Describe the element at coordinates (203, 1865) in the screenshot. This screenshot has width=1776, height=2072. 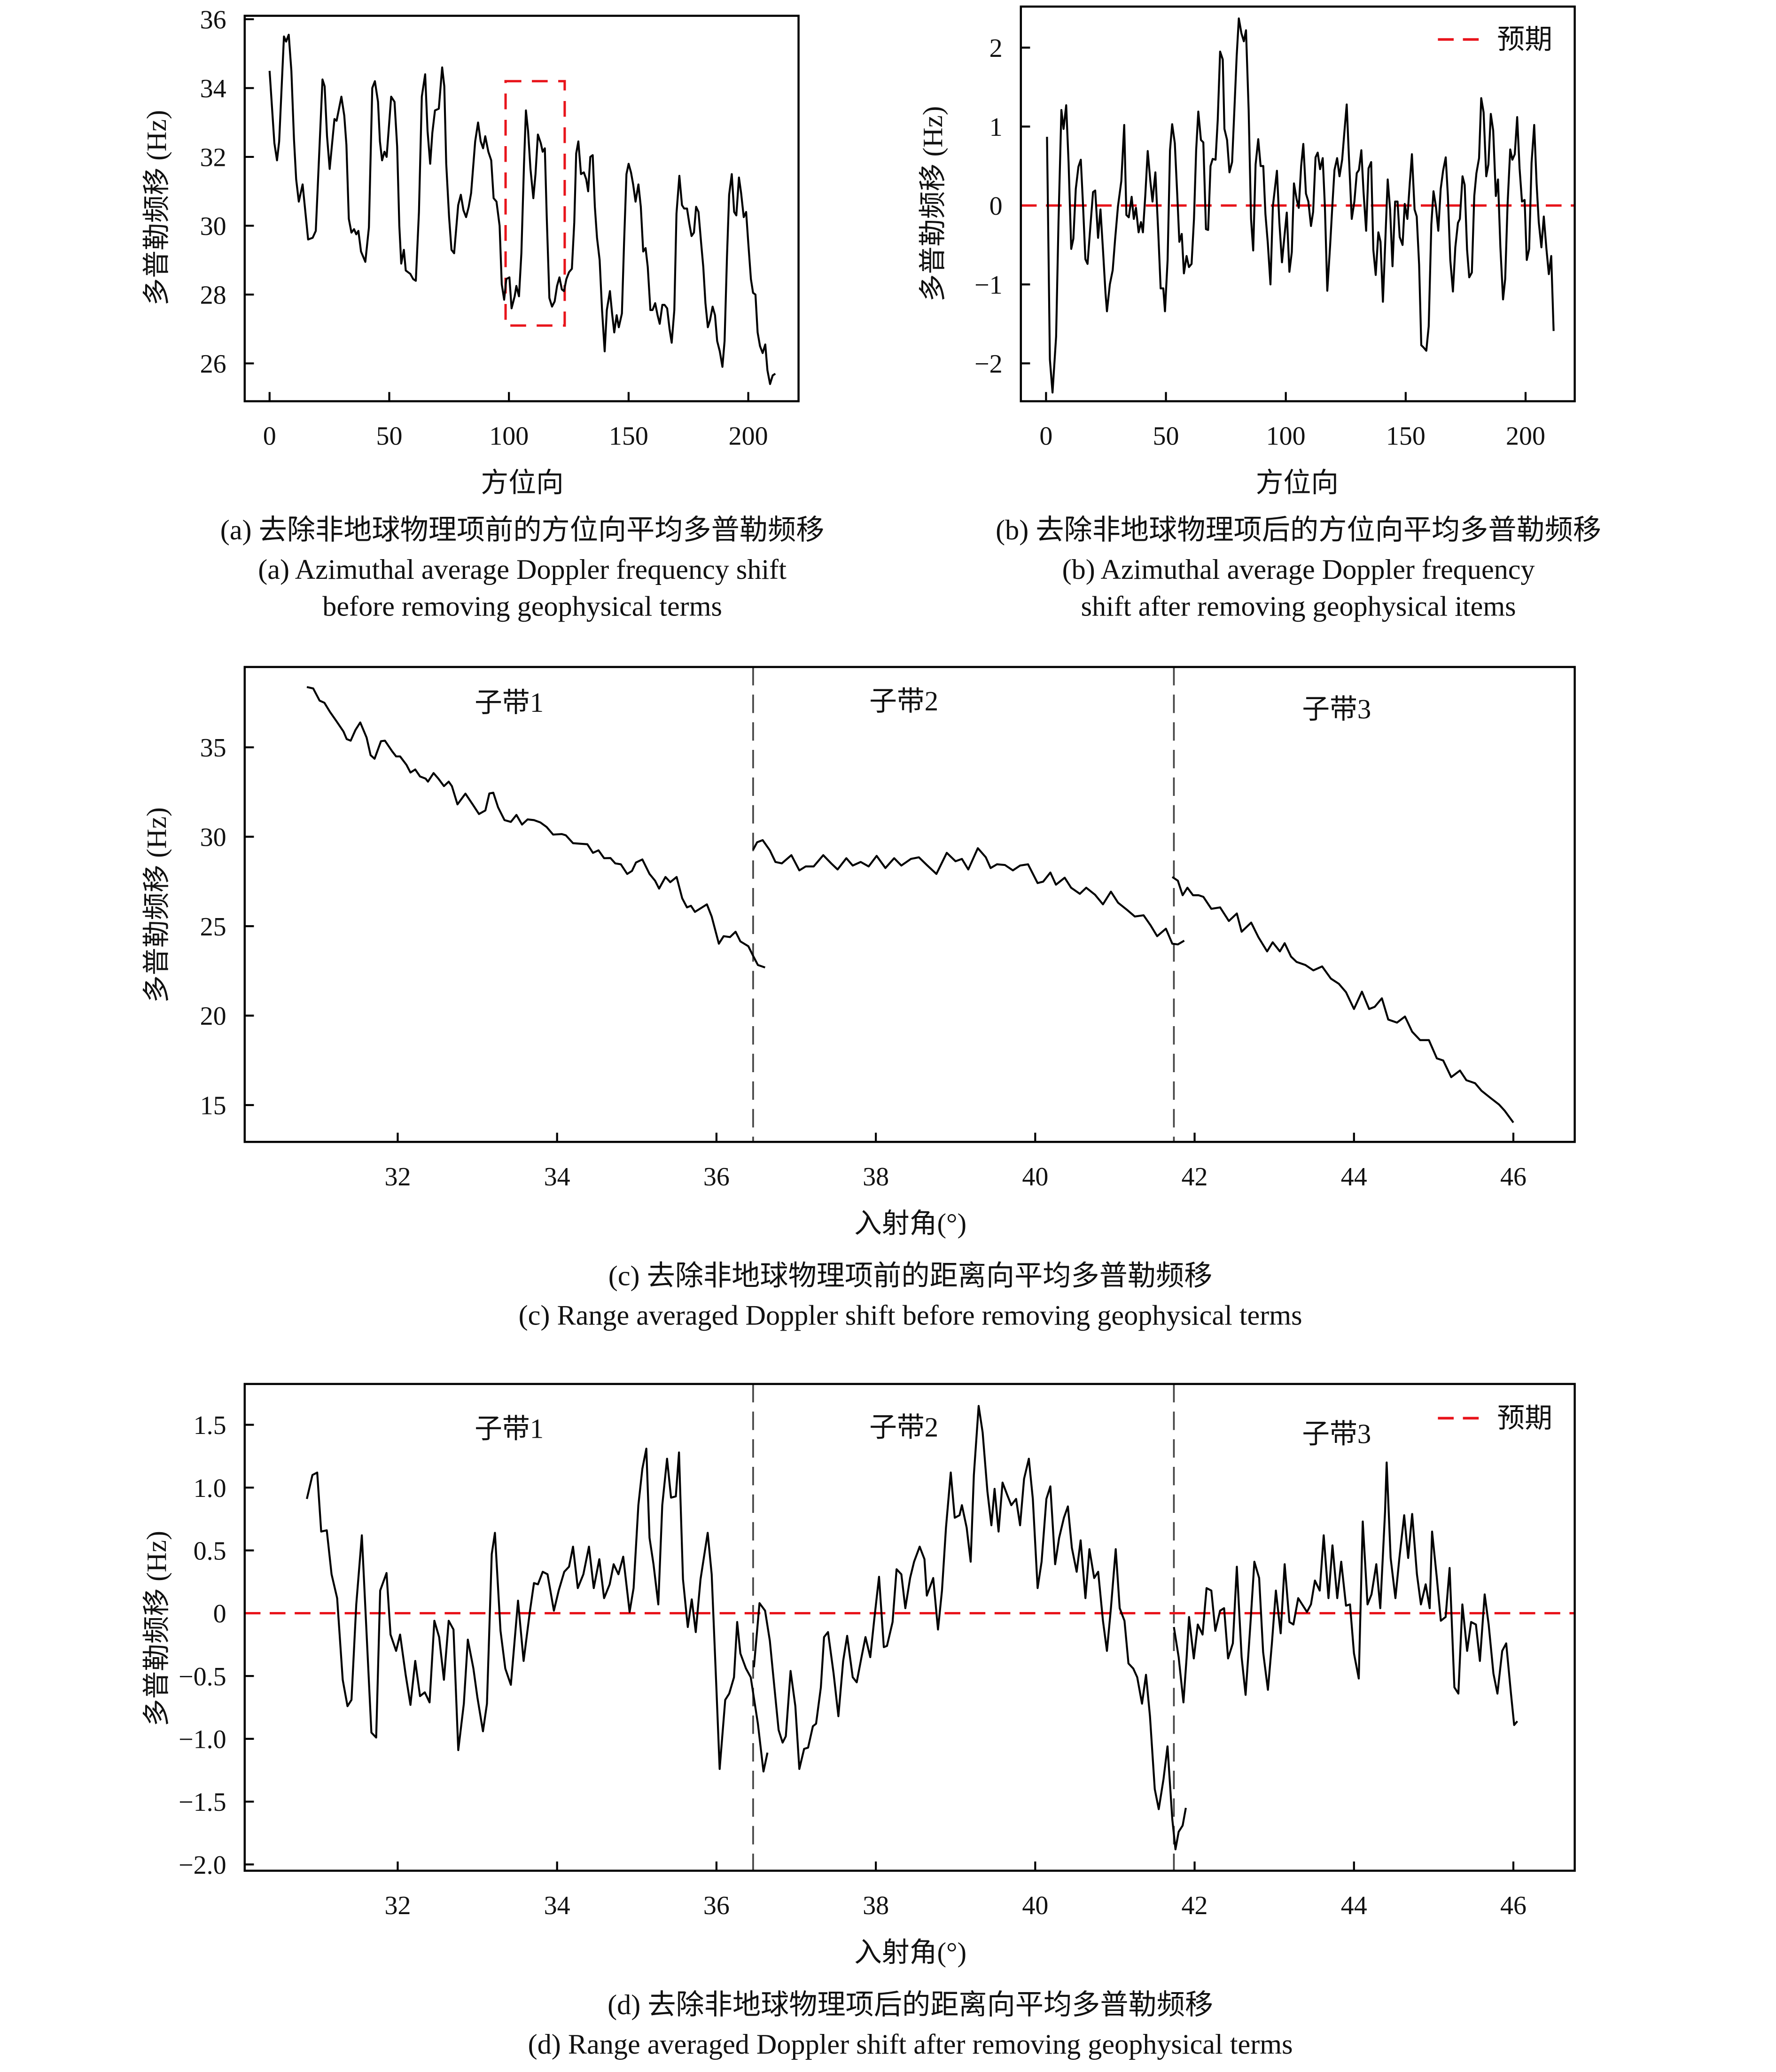
I see `y-tick-label: −2.0` at that location.